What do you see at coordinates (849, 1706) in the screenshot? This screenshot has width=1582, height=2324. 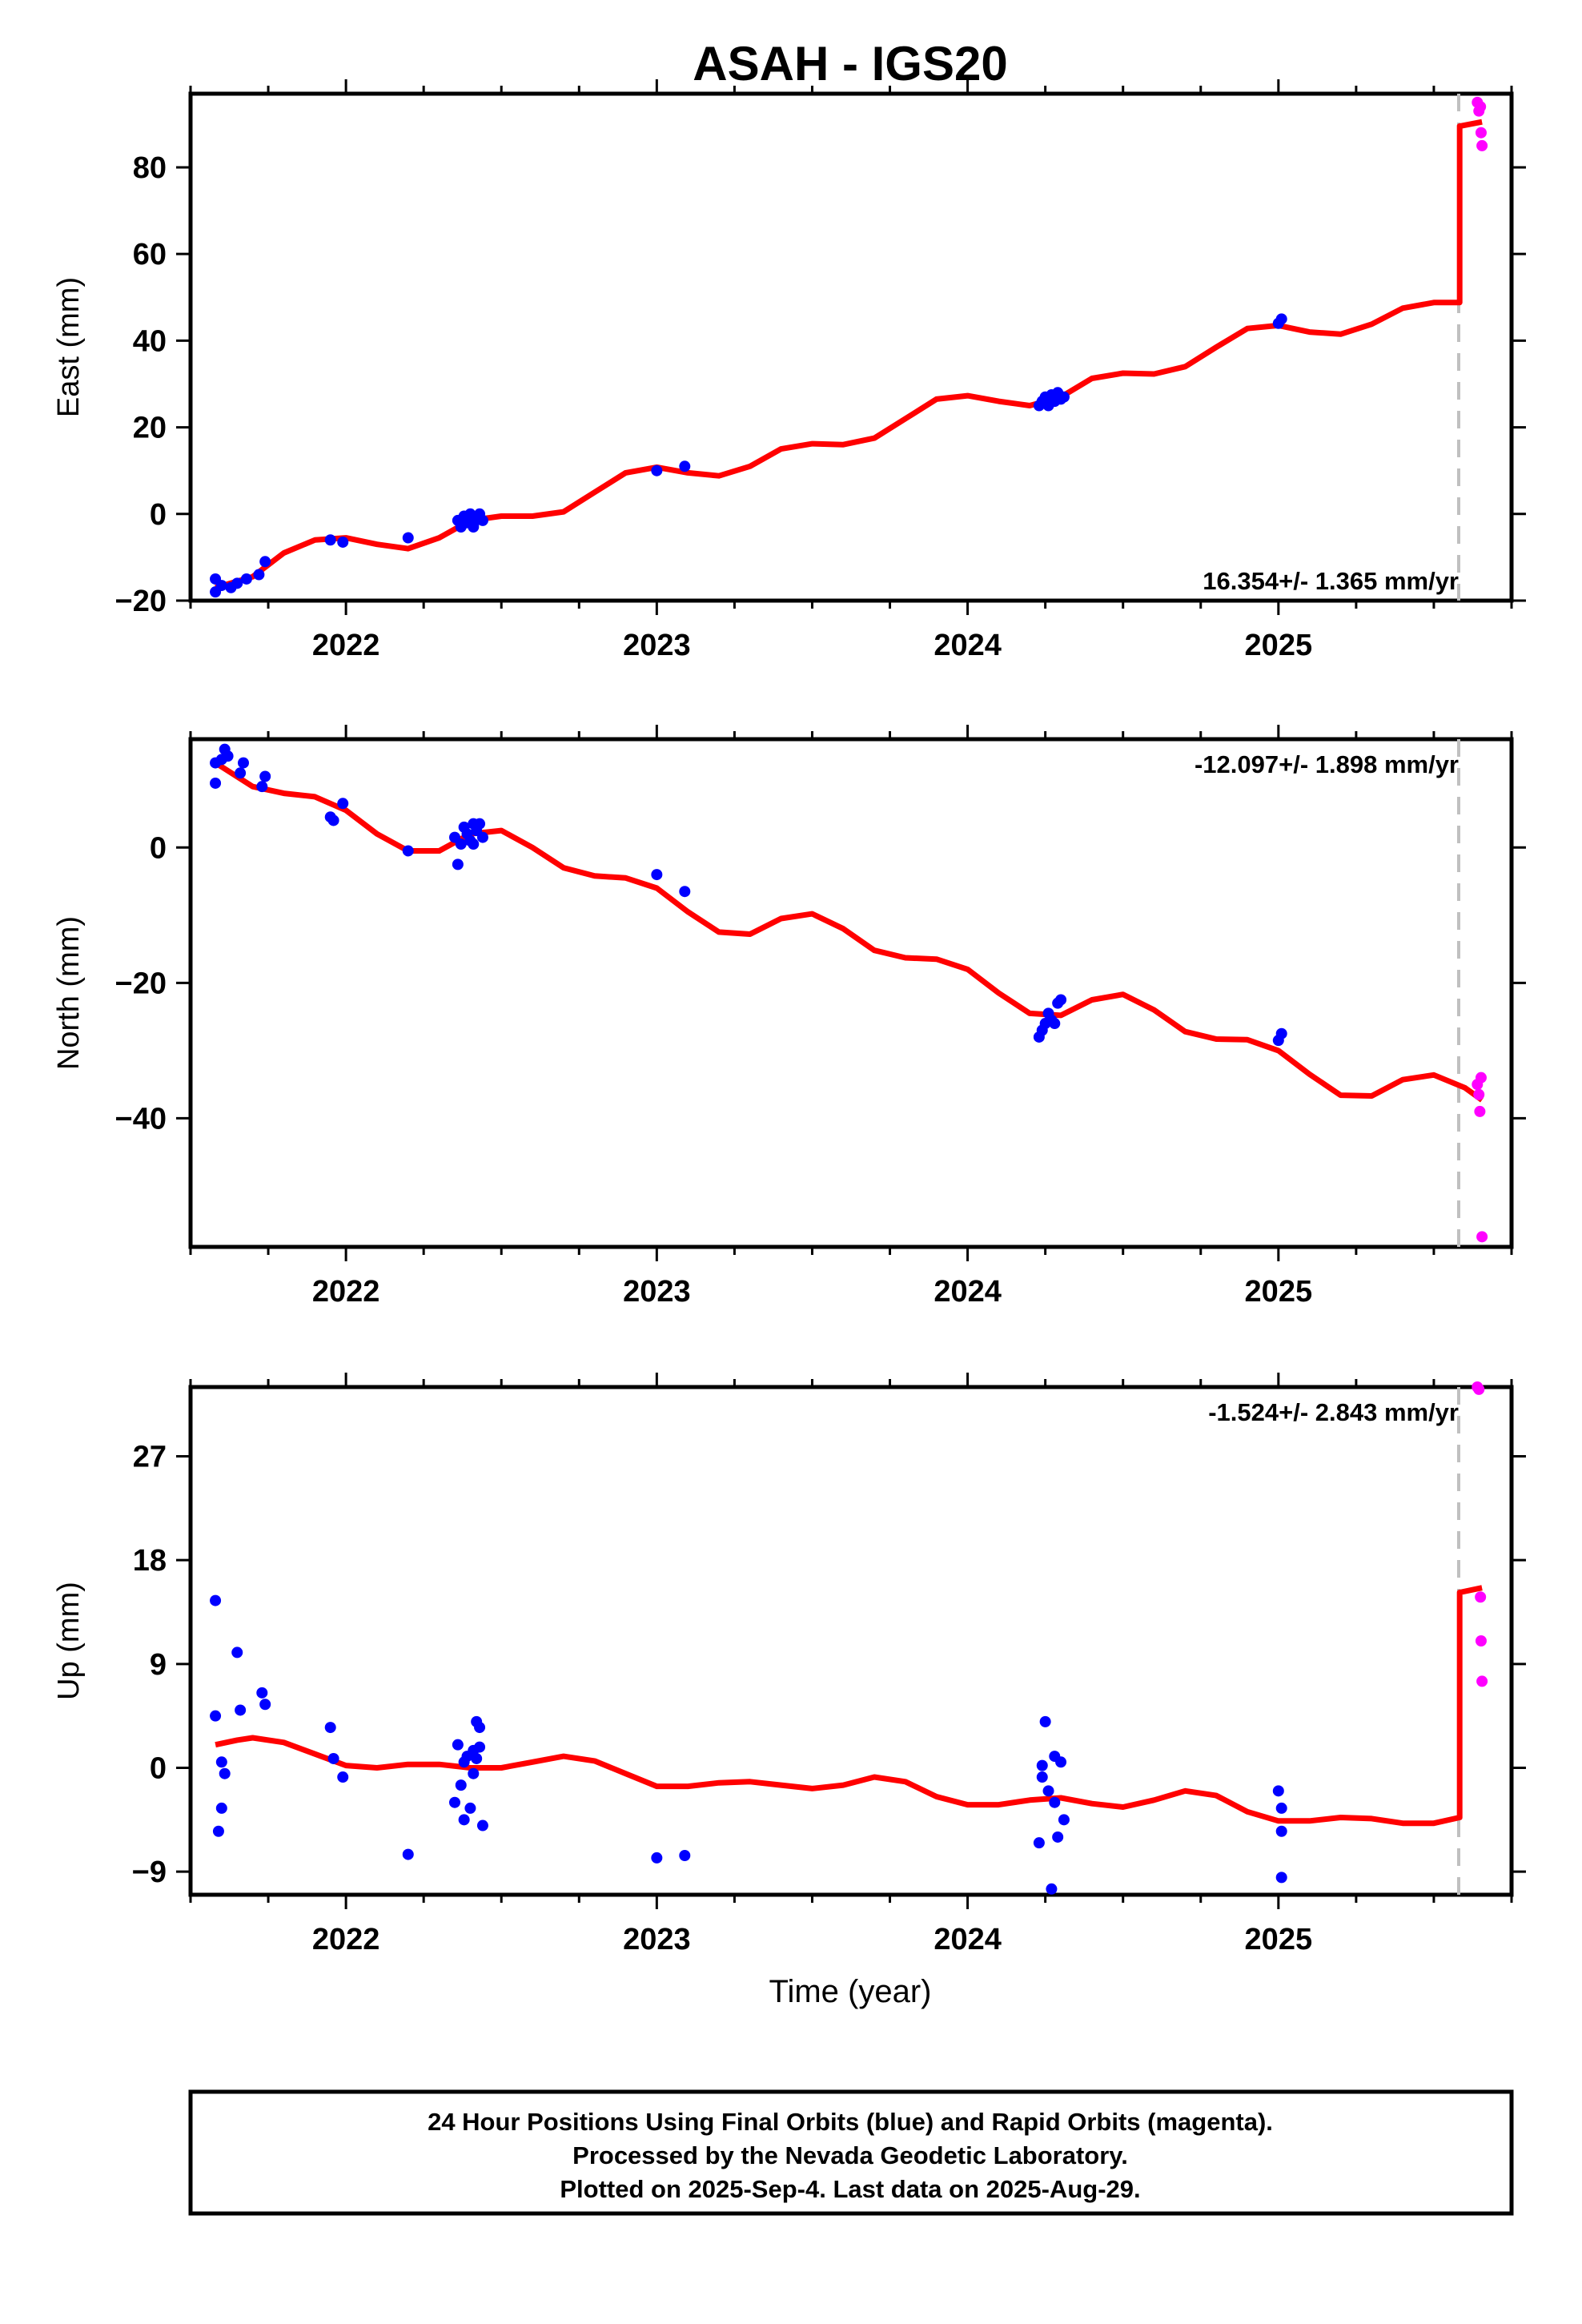 I see `model-fit-line` at bounding box center [849, 1706].